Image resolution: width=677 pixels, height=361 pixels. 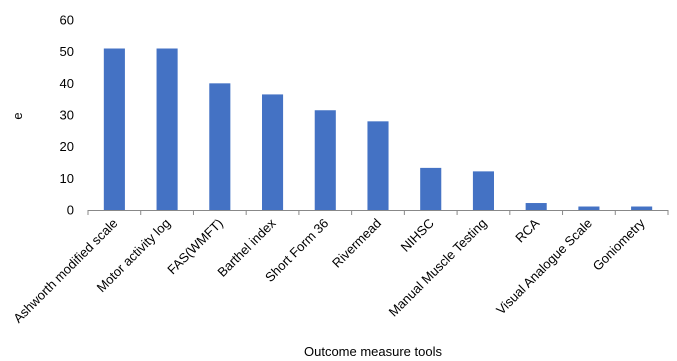 I want to click on y-tick-label: 10, so click(x=67, y=178).